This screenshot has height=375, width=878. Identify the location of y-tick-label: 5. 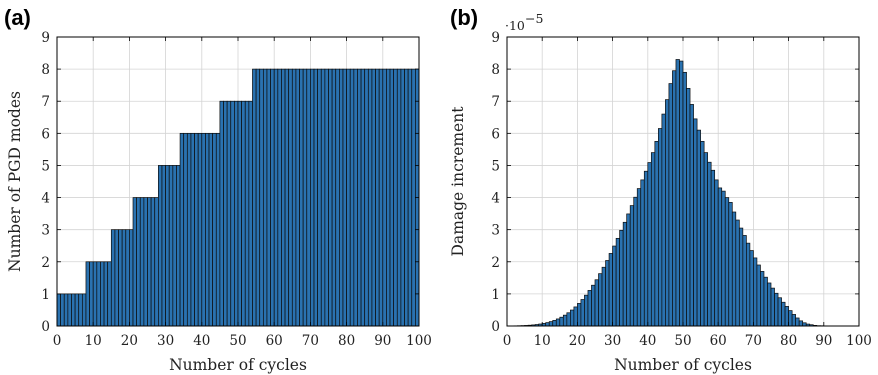
(495, 166).